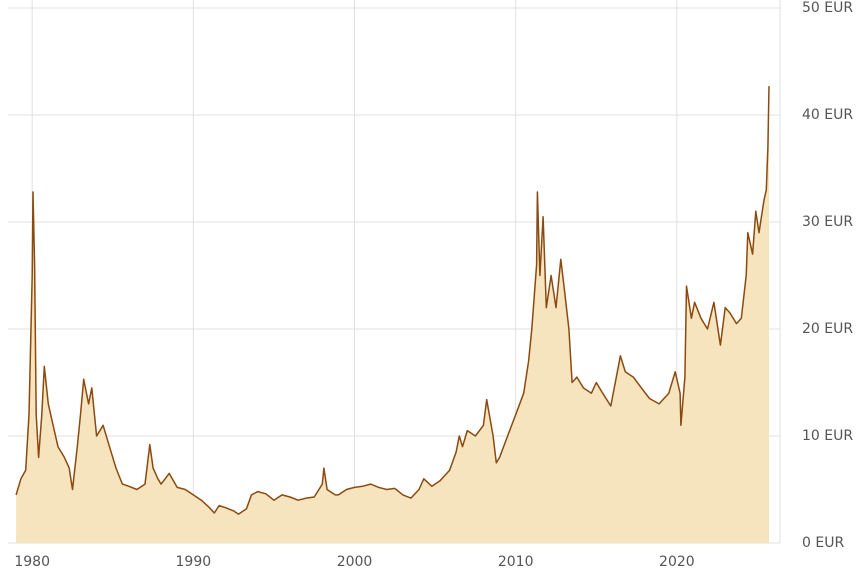 This screenshot has width=863, height=575. Describe the element at coordinates (827, 8) in the screenshot. I see `y-tick-label: 50 EUR` at that location.